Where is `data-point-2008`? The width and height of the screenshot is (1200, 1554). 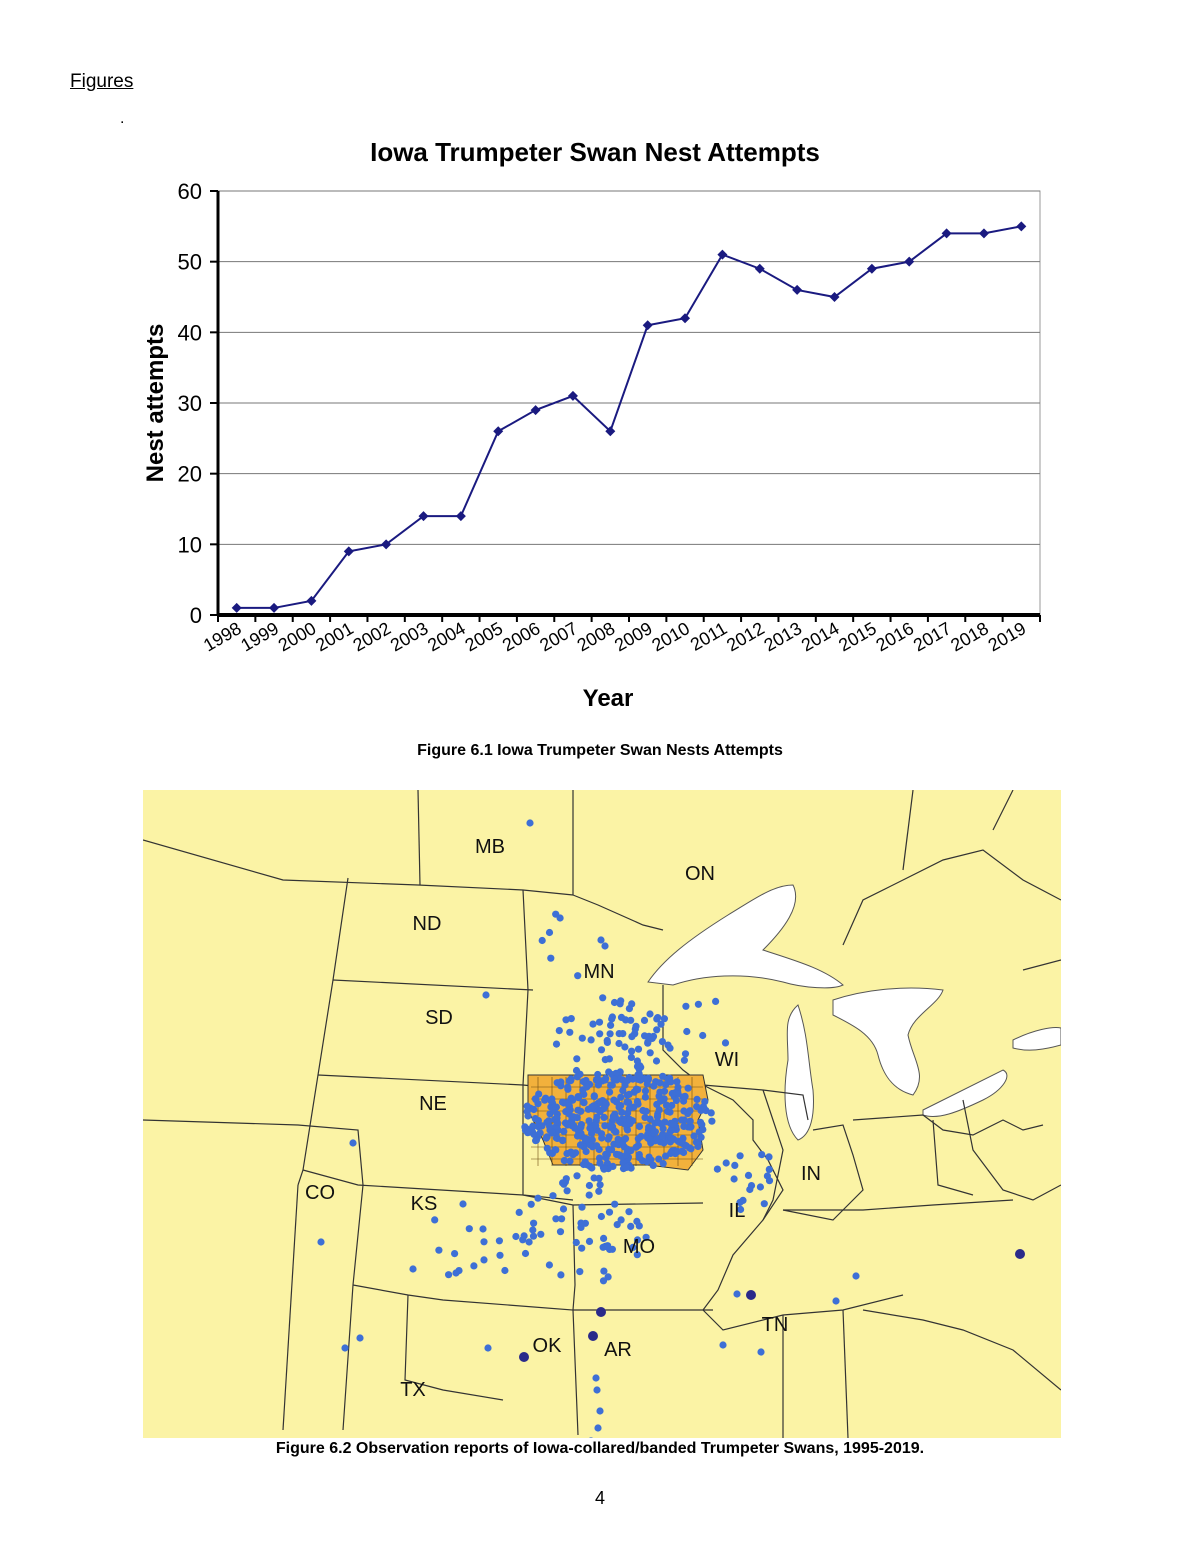 data-point-2008 is located at coordinates (610, 431).